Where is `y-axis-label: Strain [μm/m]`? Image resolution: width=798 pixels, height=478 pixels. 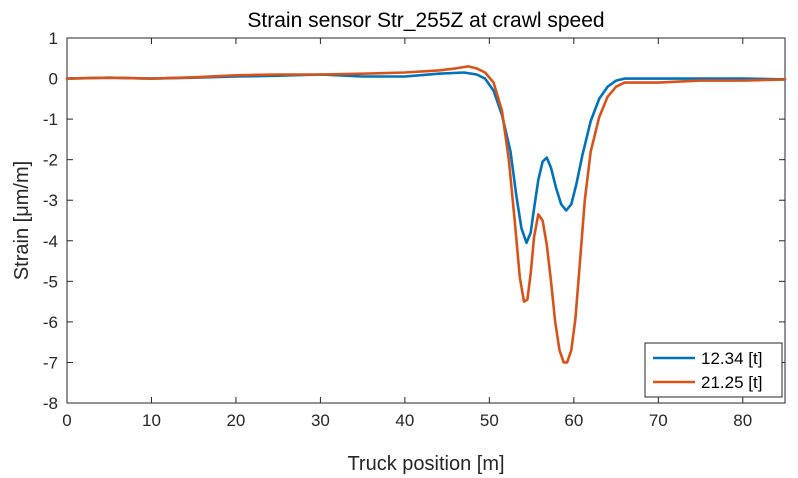 y-axis-label: Strain [μm/m] is located at coordinates (22, 220).